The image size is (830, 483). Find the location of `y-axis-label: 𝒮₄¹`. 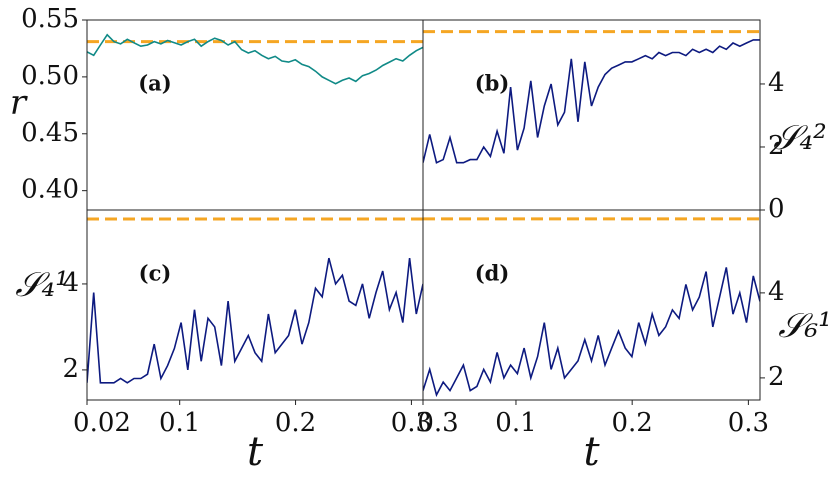

y-axis-label: 𝒮₄¹ is located at coordinates (42, 285).